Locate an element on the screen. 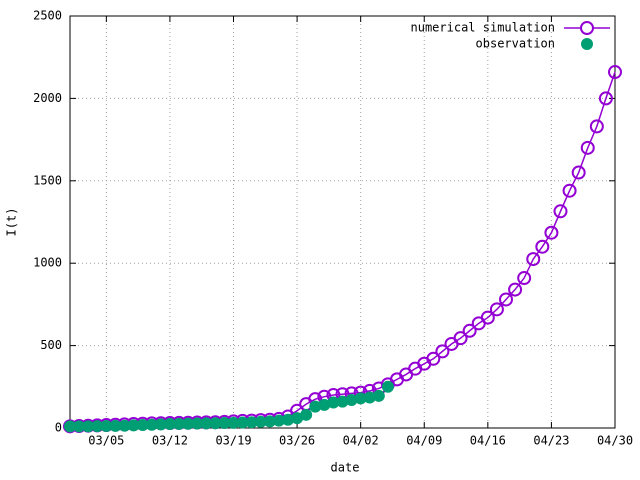 This screenshot has width=640, height=480. x-tick-label: 03/05 is located at coordinates (106, 441).